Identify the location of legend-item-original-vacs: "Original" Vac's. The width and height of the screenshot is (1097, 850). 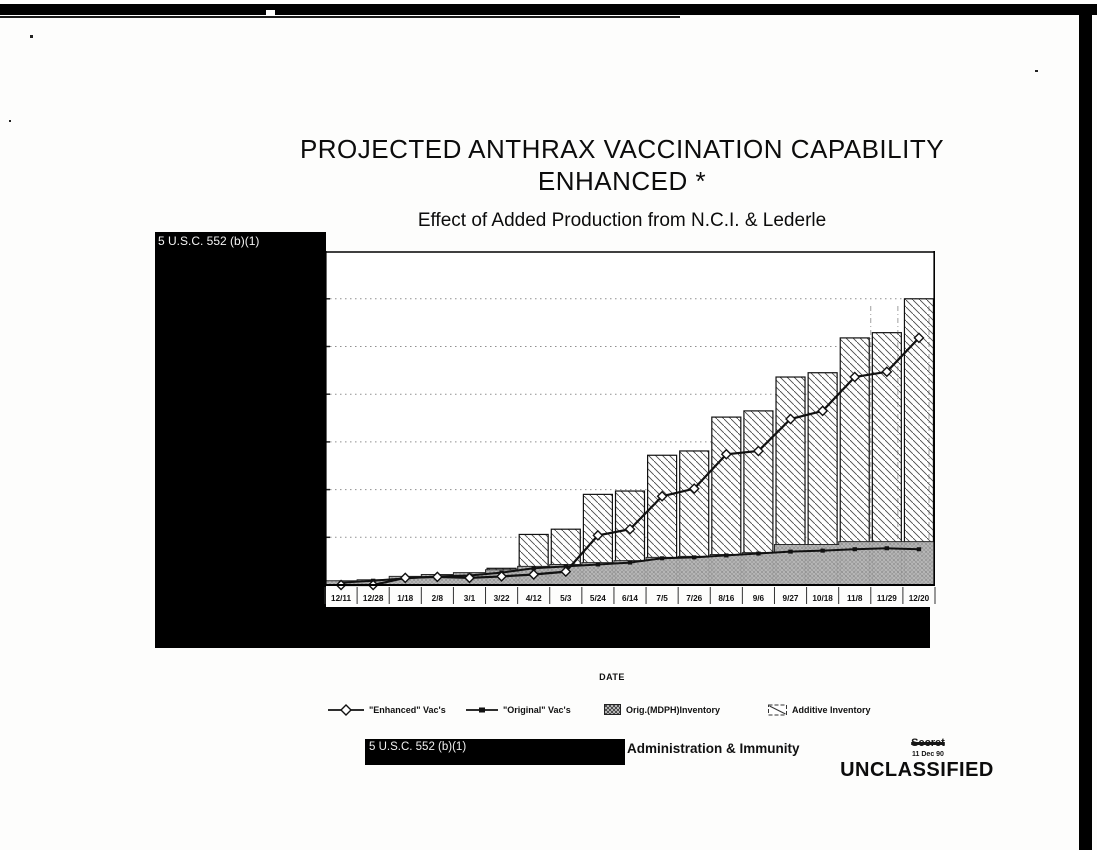
(518, 710).